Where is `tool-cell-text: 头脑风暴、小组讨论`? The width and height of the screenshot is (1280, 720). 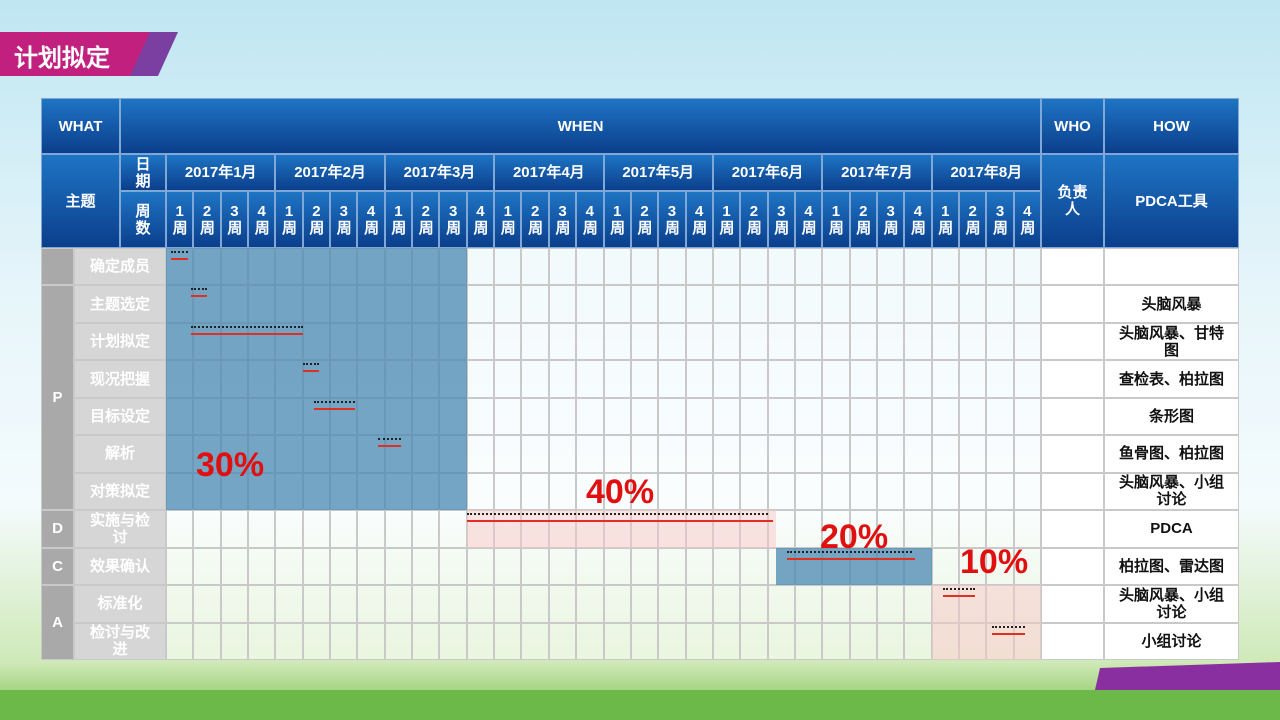 tool-cell-text: 头脑风暴、小组讨论 is located at coordinates (1171, 491).